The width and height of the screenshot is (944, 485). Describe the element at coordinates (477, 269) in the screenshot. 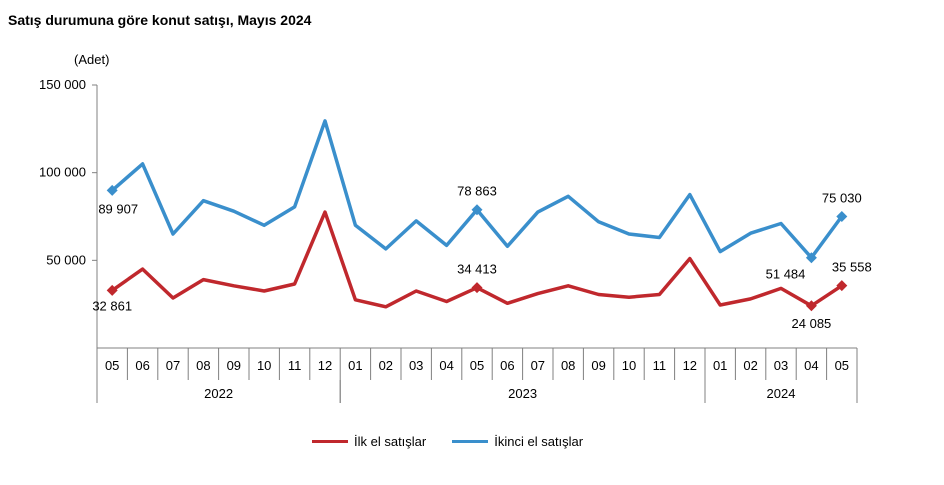

I see `data-label: 34 413` at that location.